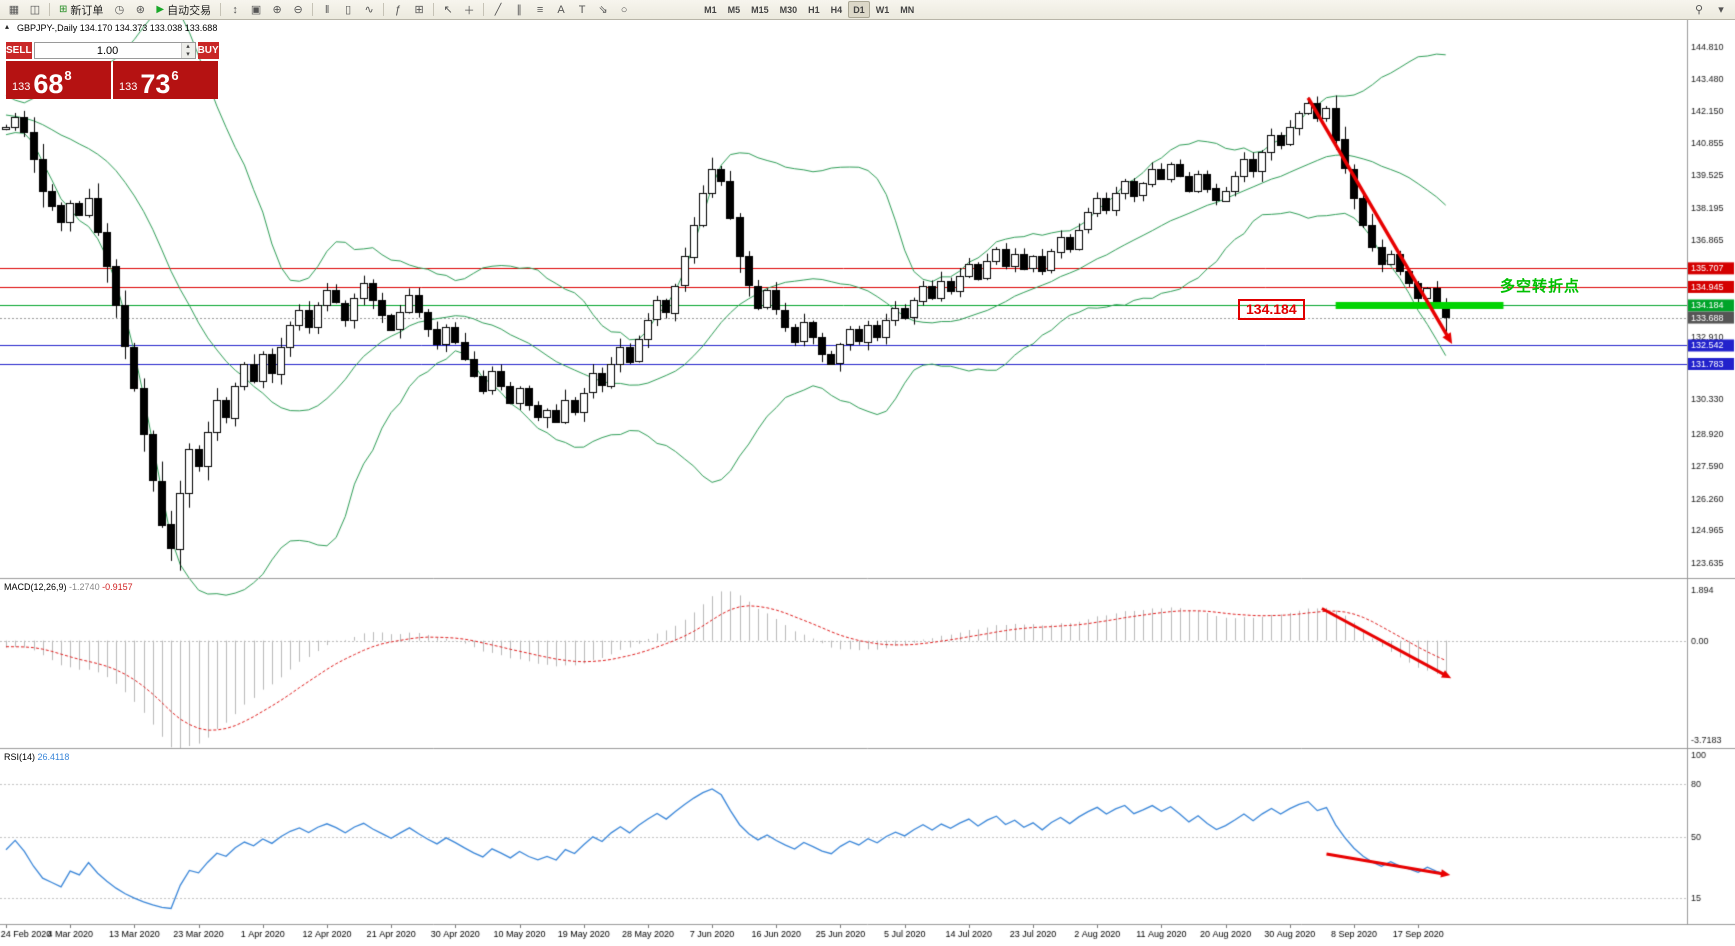 The image size is (1735, 946). I want to click on zoom-in-icon: ⊕, so click(277, 10).